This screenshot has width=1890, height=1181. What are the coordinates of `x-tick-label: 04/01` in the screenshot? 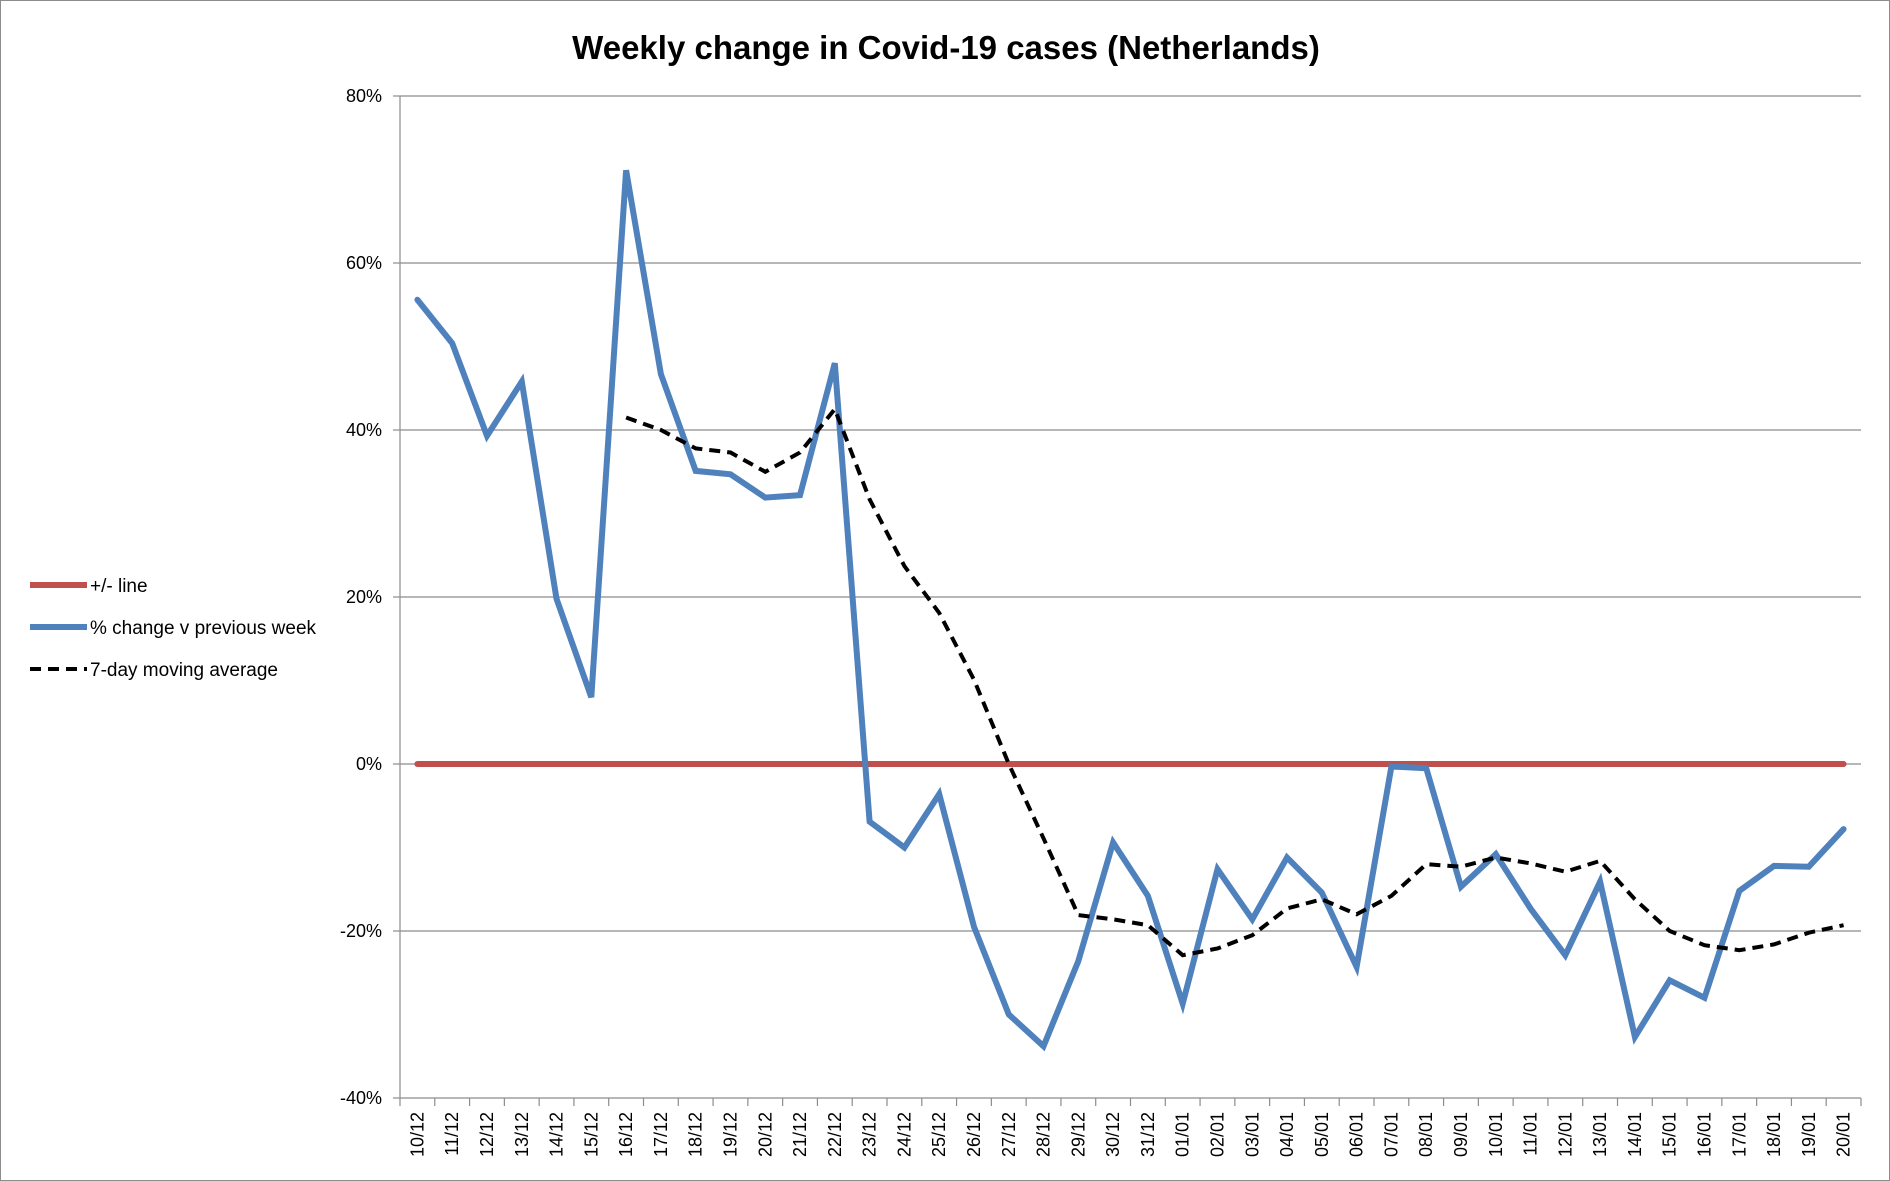 It's located at (1287, 1134).